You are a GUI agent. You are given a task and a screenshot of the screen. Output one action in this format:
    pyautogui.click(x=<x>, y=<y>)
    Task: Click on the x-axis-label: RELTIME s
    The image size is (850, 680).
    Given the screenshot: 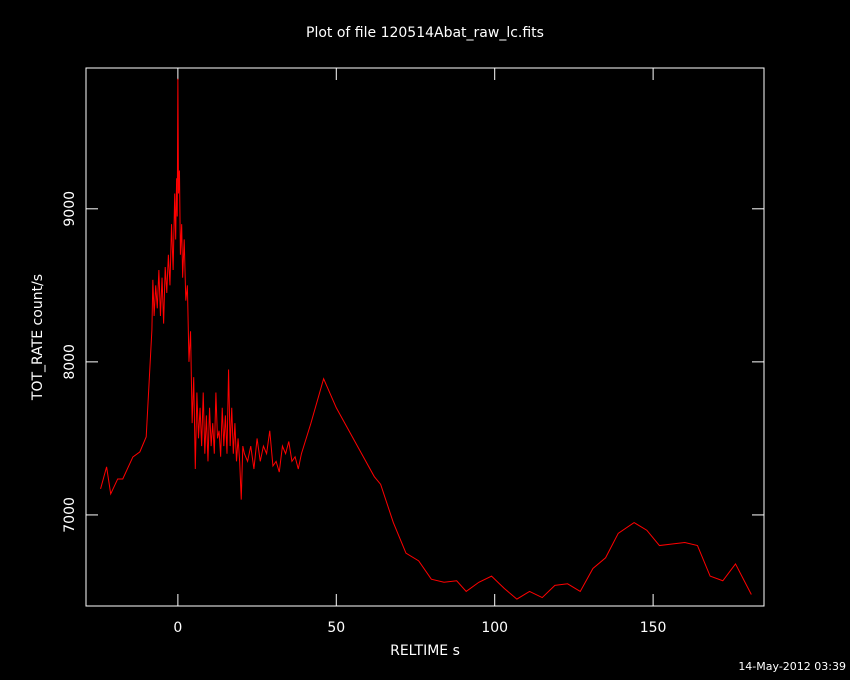 What is the action you would take?
    pyautogui.click(x=425, y=651)
    